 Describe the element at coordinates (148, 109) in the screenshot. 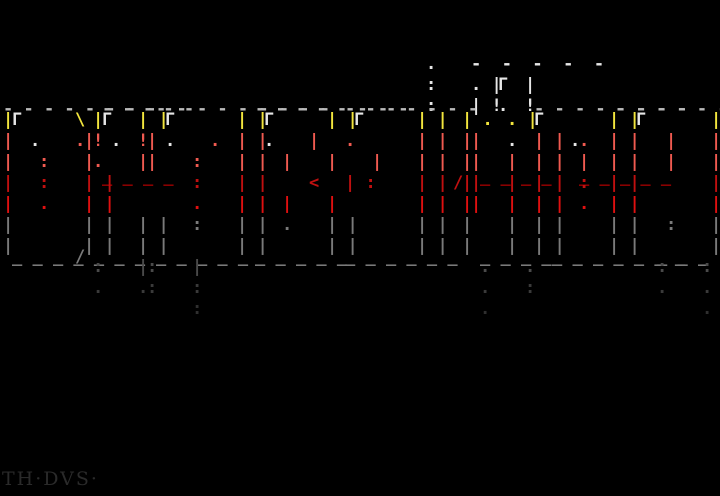

I see `ascii-run: - - - - -` at that location.